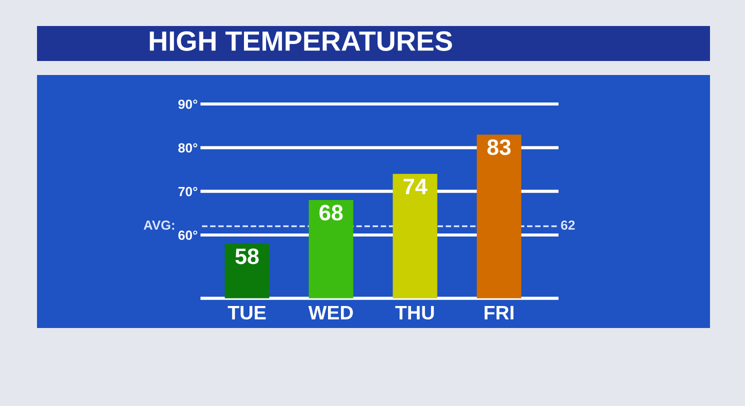 This screenshot has width=745, height=406. What do you see at coordinates (247, 313) in the screenshot?
I see `x-tick-label: TUE` at bounding box center [247, 313].